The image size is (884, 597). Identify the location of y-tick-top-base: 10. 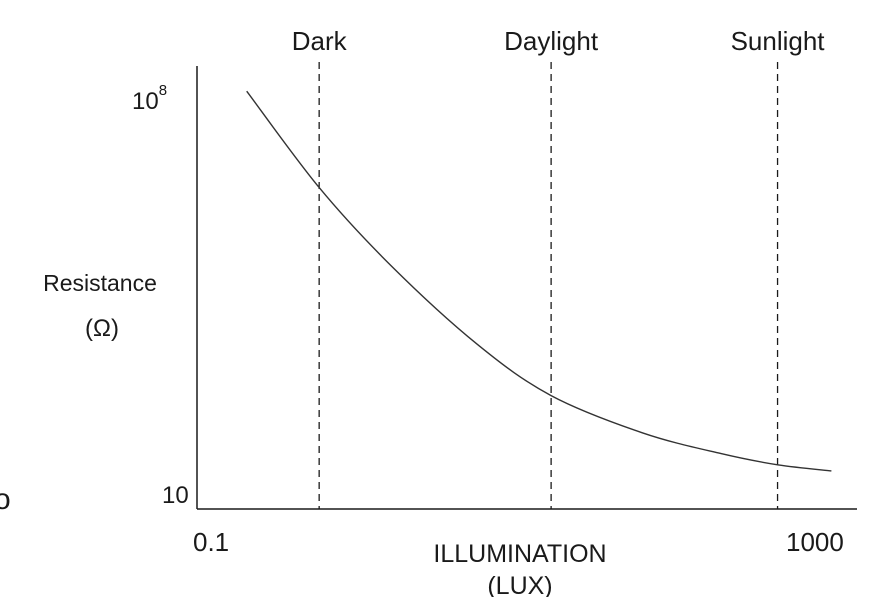
(145, 101).